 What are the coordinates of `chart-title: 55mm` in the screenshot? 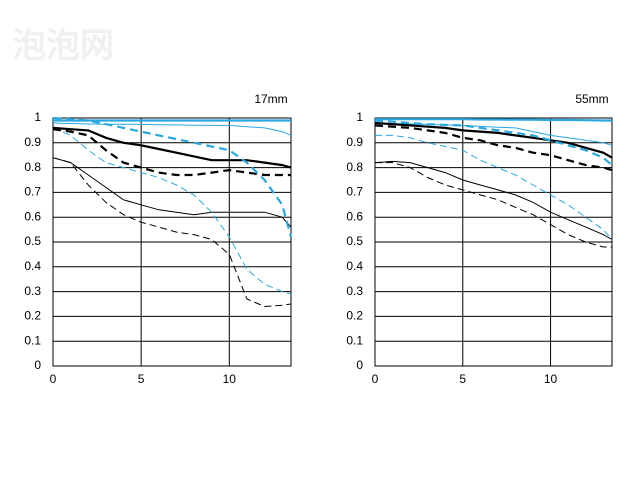 It's located at (591, 99).